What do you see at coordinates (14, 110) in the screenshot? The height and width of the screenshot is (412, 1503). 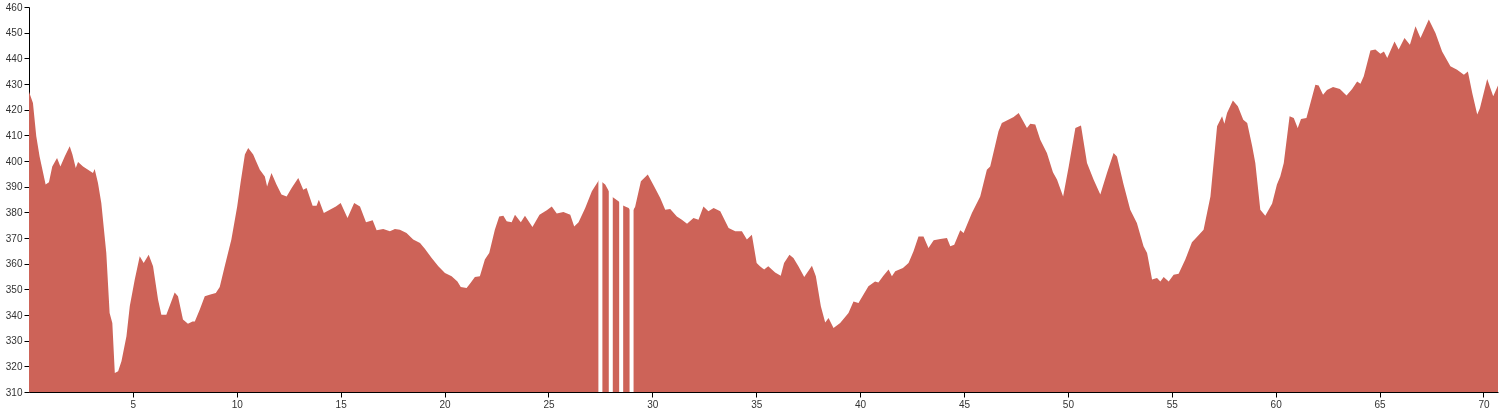 I see `y-tick-label: 420` at bounding box center [14, 110].